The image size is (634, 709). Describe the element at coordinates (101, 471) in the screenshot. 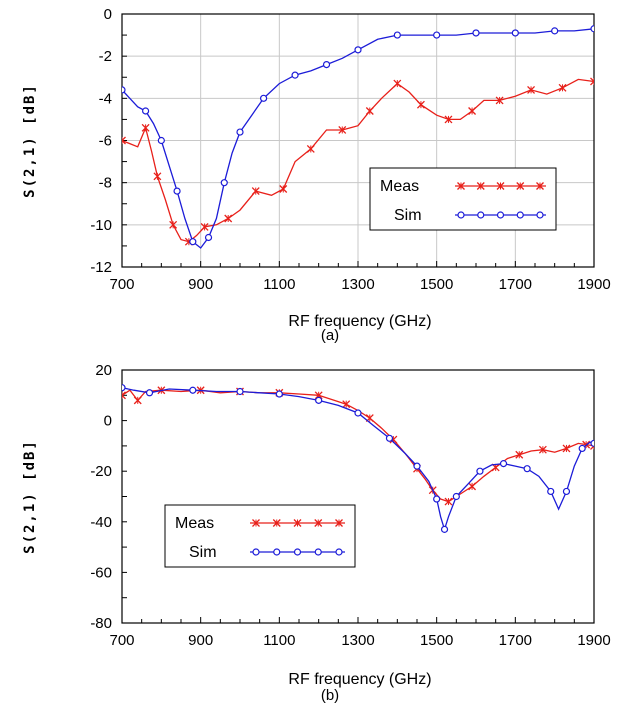

I see `y-tick-label: -20` at that location.